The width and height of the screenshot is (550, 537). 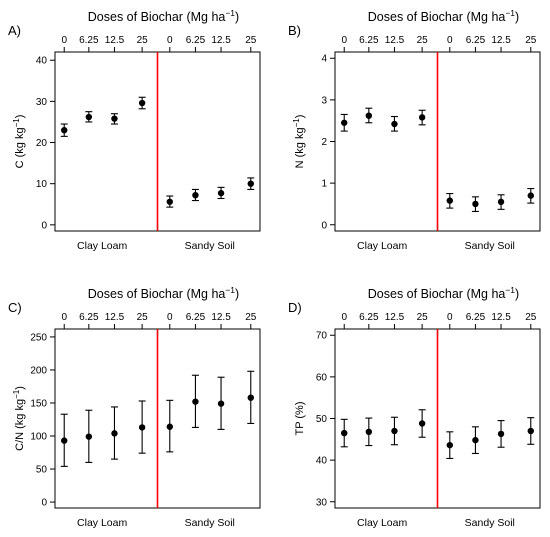 What do you see at coordinates (14, 30) in the screenshot?
I see `panel-label: A)` at bounding box center [14, 30].